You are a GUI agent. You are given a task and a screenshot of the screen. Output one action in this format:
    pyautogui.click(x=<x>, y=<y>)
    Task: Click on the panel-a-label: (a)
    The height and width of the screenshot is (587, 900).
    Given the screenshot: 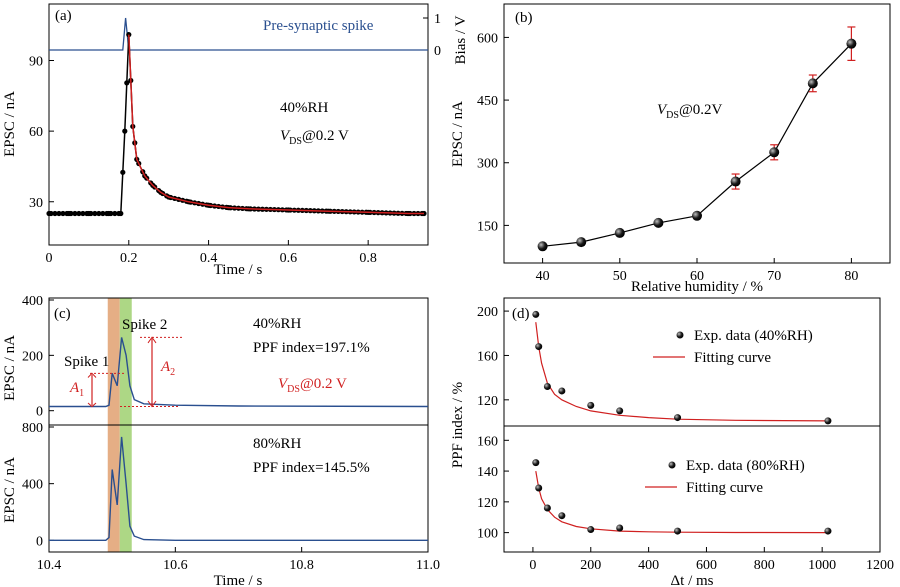 What is the action you would take?
    pyautogui.click(x=63, y=16)
    